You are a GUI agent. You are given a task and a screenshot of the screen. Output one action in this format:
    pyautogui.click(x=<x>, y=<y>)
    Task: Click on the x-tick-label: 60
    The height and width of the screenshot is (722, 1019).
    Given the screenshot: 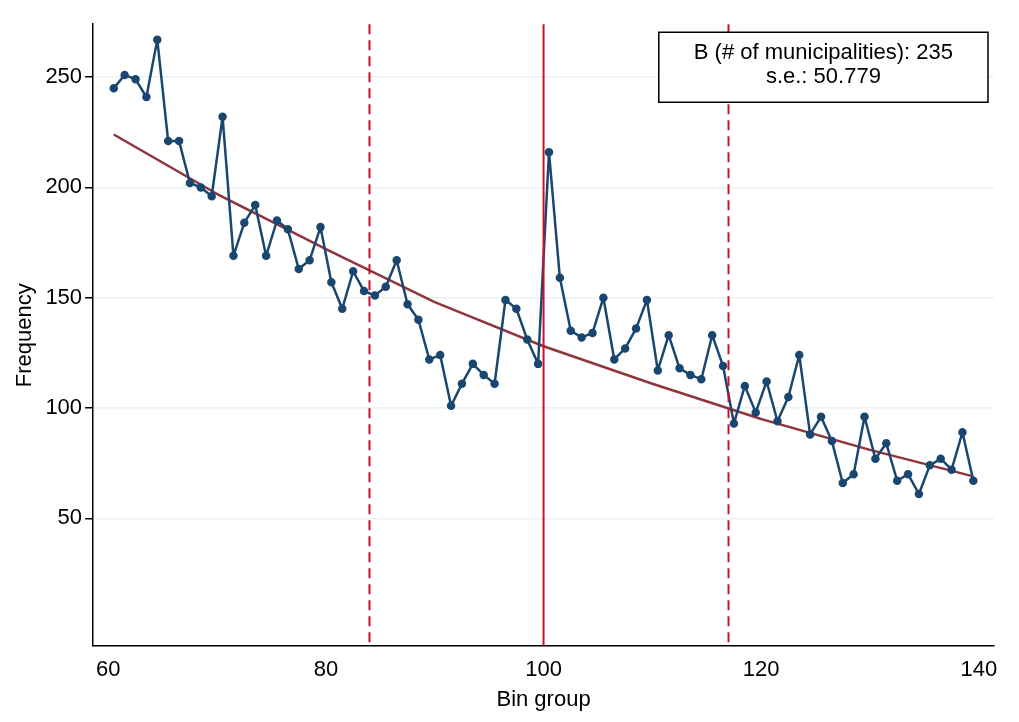 What is the action you would take?
    pyautogui.click(x=108, y=669)
    